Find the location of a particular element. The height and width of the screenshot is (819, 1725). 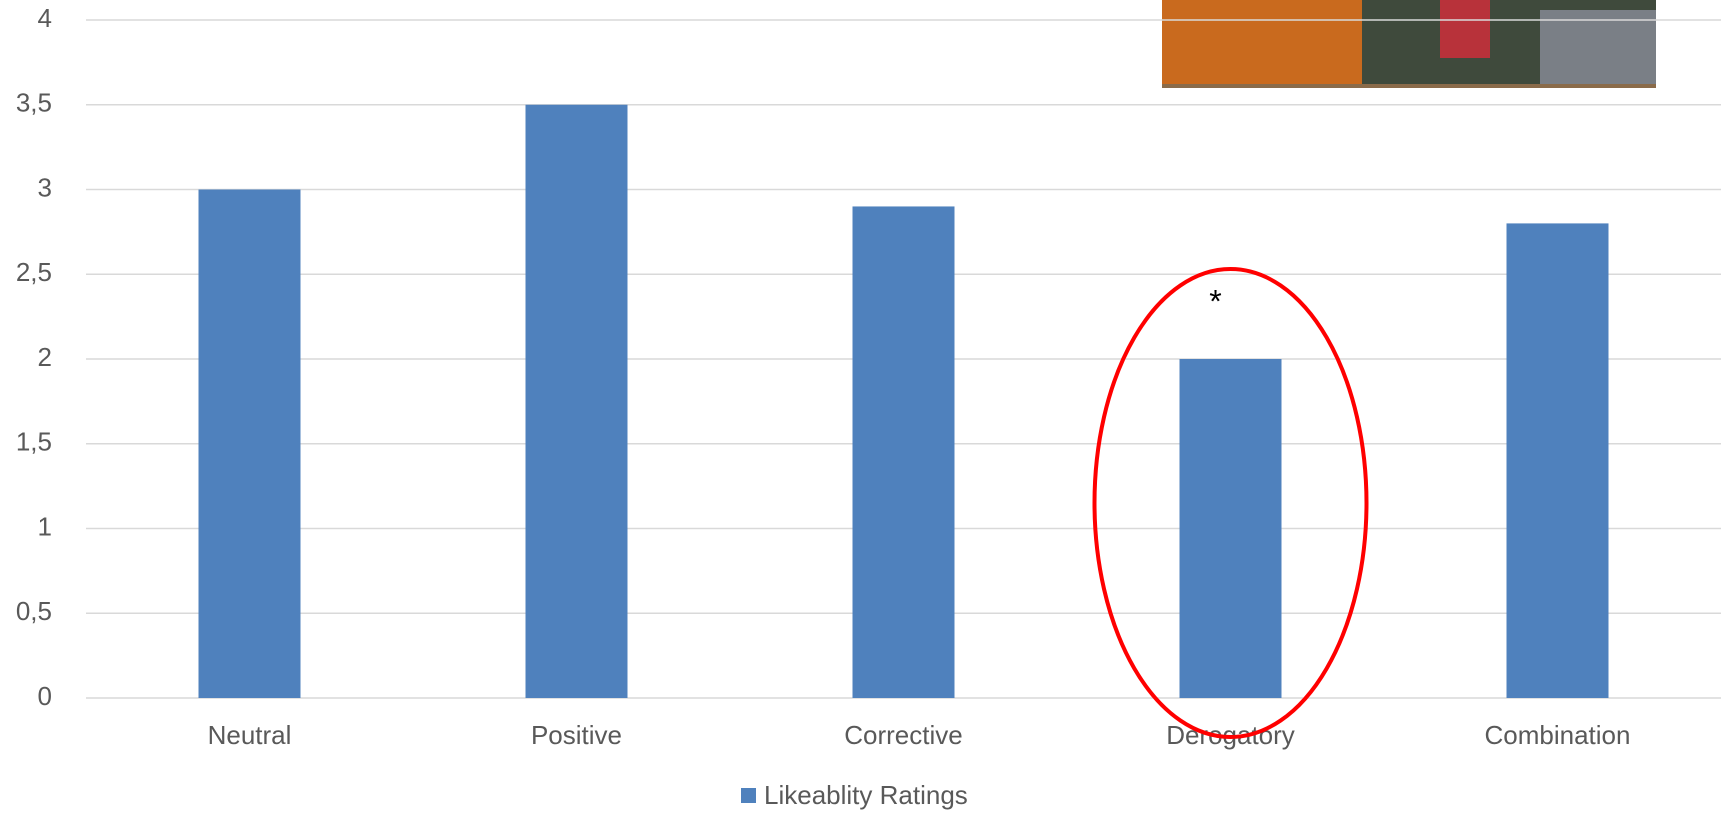

y-tick-label: 1 is located at coordinates (45, 526).